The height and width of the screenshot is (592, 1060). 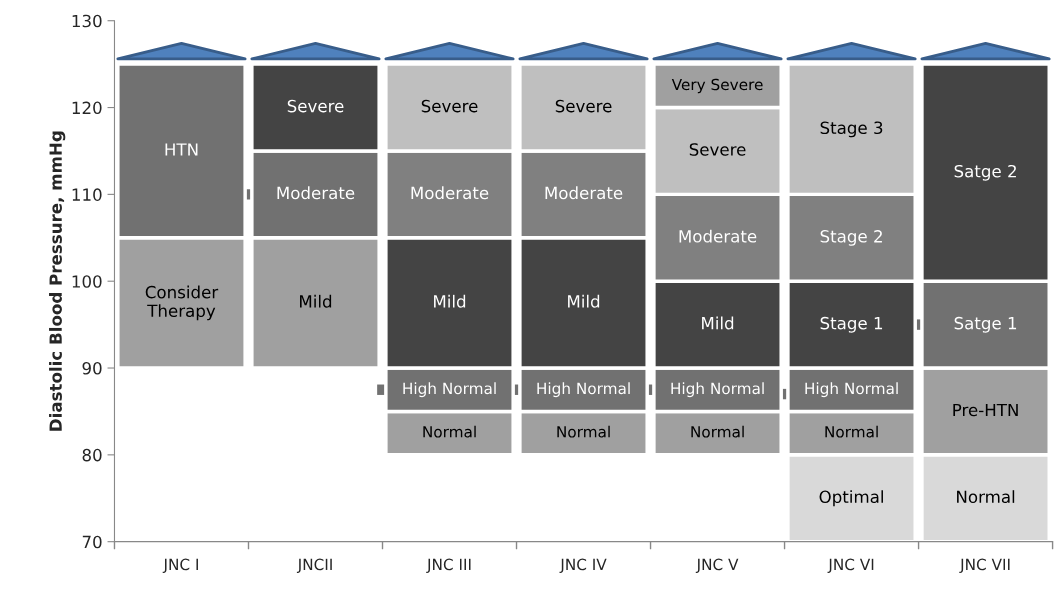 What do you see at coordinates (87, 21) in the screenshot?
I see `y-tick-label: 130` at bounding box center [87, 21].